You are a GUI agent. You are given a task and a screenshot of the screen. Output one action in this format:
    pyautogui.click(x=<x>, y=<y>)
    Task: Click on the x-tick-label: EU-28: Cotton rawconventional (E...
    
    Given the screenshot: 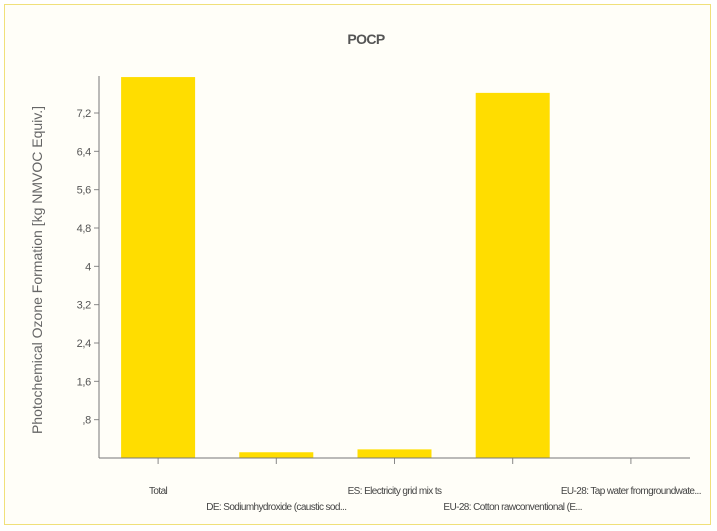 What is the action you would take?
    pyautogui.click(x=512, y=507)
    